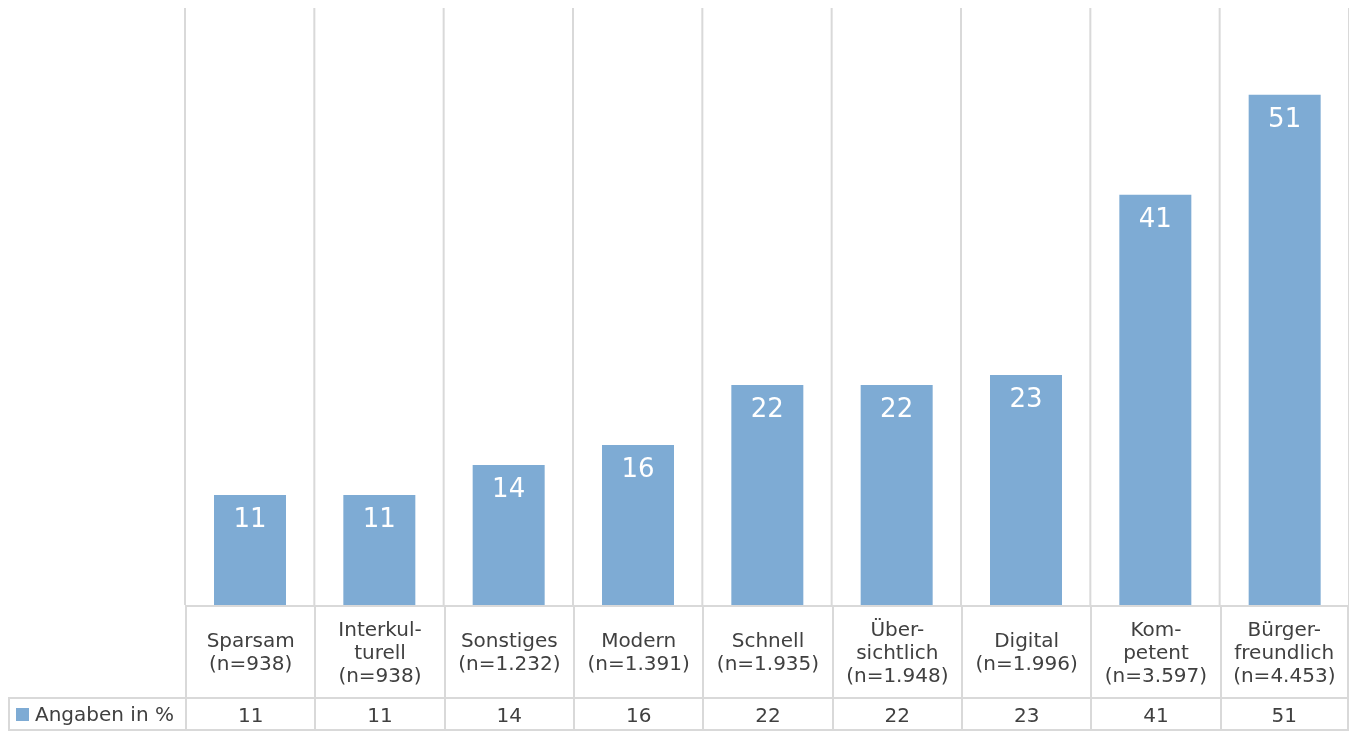 The image size is (1357, 731). I want to click on annotation: 41, so click(1155, 218).